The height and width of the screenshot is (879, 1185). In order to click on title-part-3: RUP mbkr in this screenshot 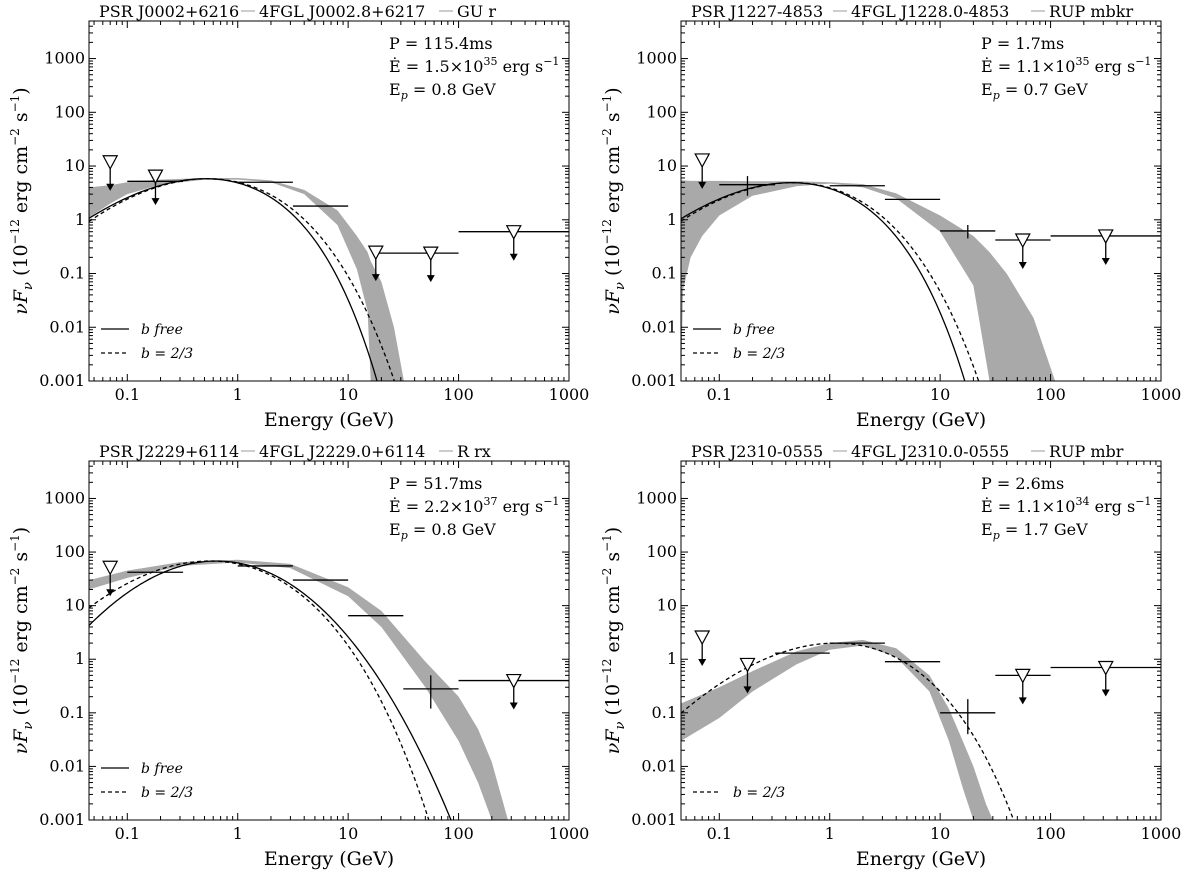, I will do `click(1091, 11)`.